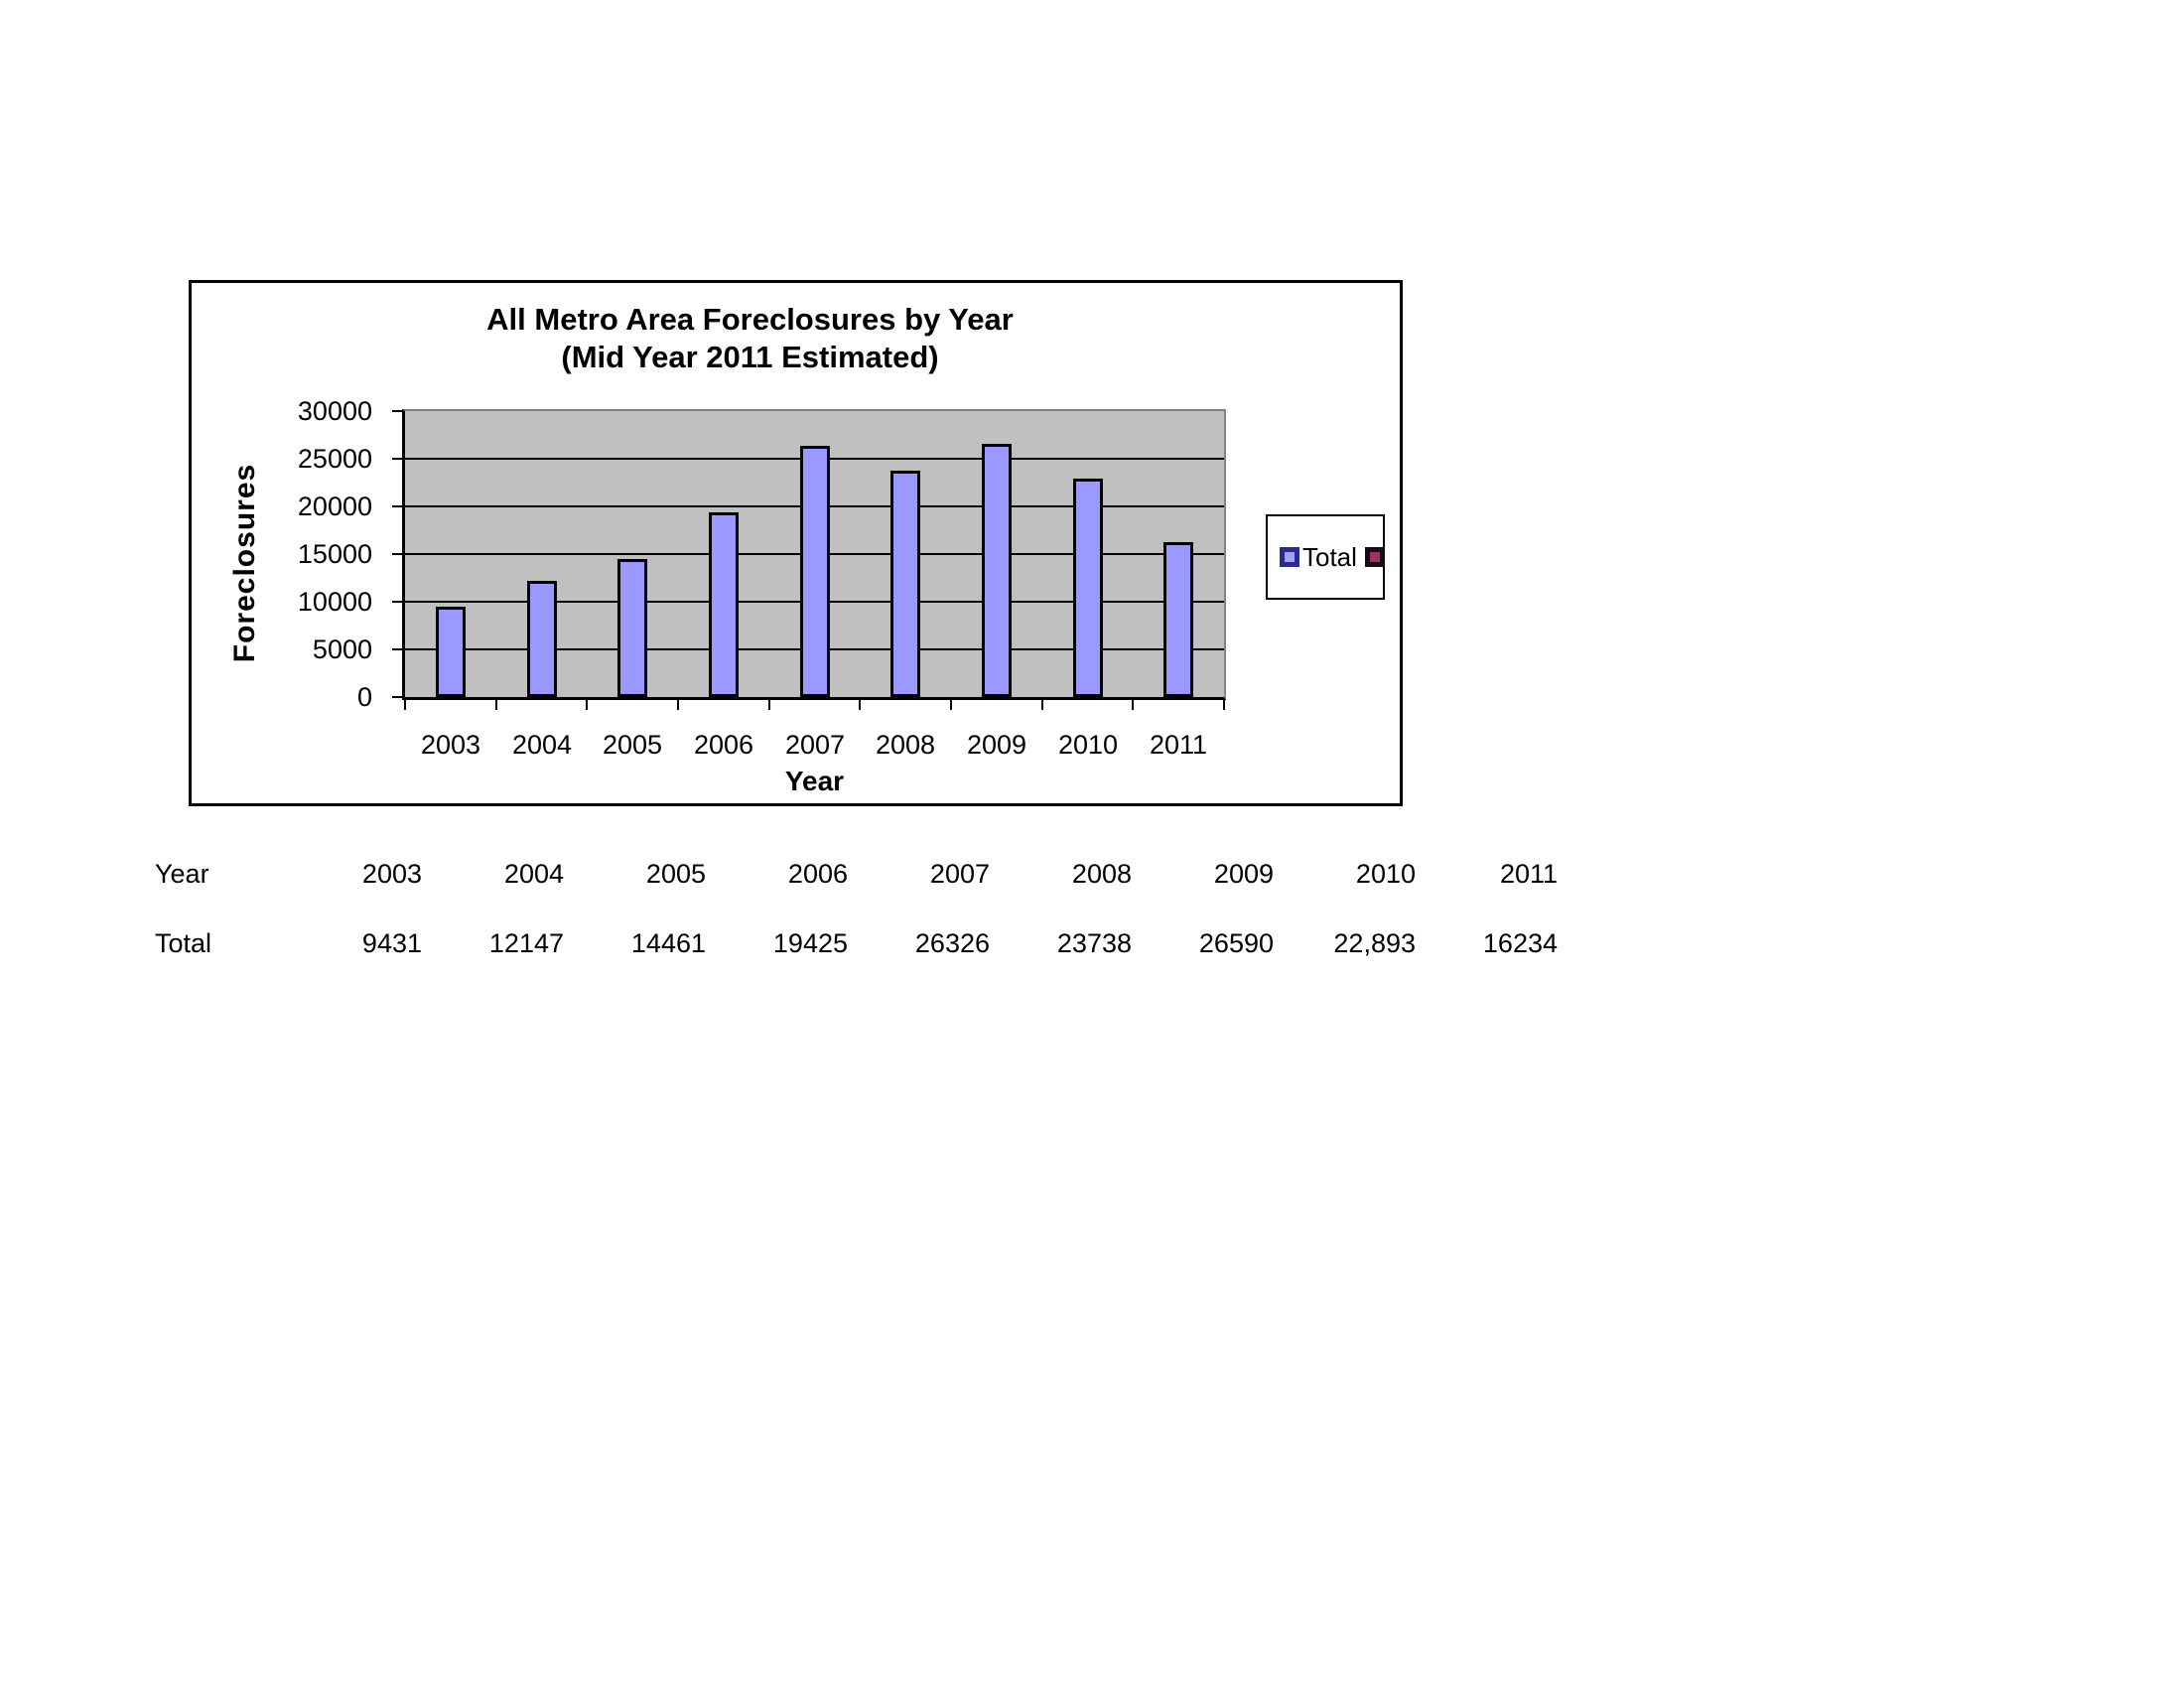  What do you see at coordinates (364, 697) in the screenshot?
I see `y-tick-label-0: 0` at bounding box center [364, 697].